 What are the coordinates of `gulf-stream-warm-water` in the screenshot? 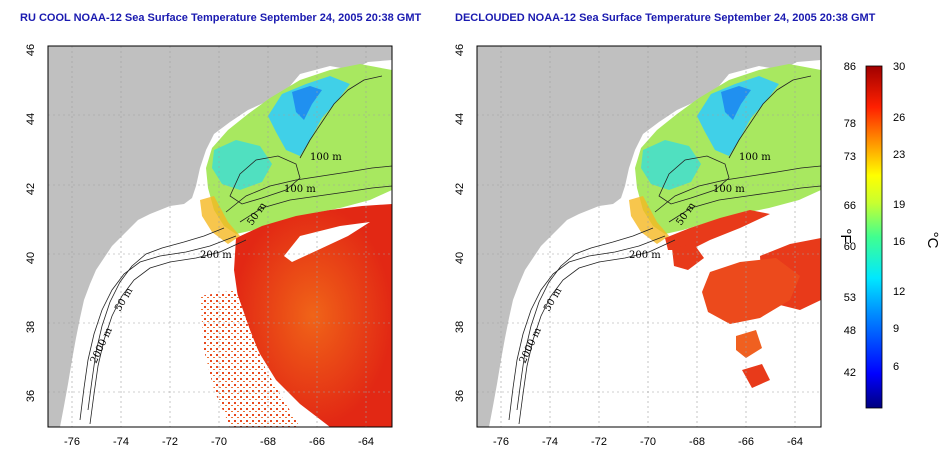 It's located at (313, 315).